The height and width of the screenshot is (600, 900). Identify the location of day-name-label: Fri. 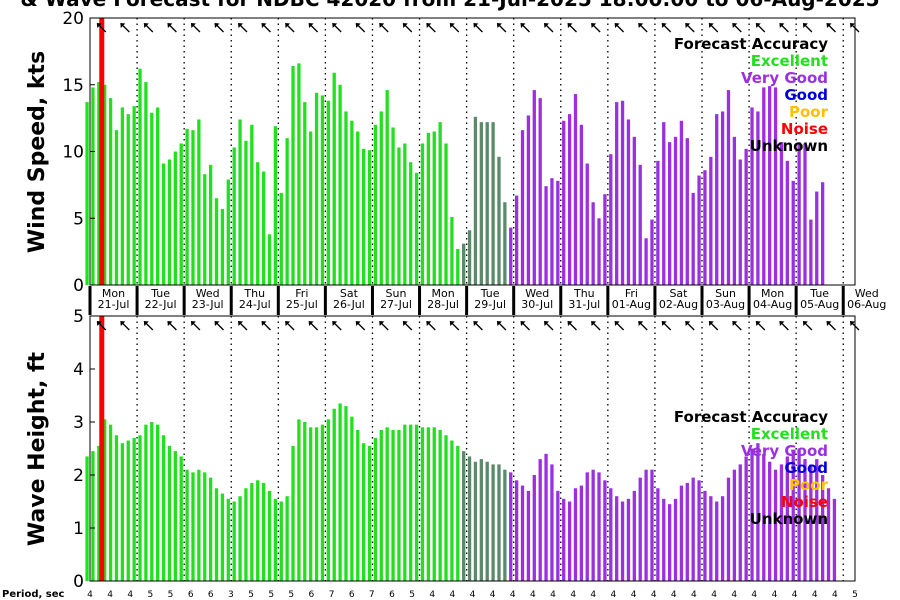
(301, 293).